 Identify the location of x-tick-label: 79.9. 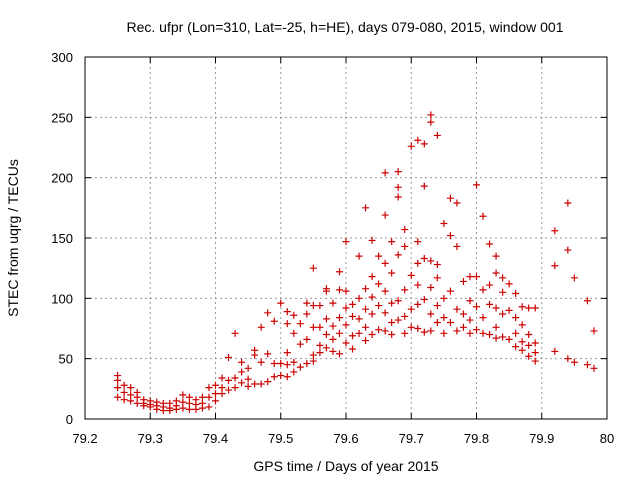
(541, 438).